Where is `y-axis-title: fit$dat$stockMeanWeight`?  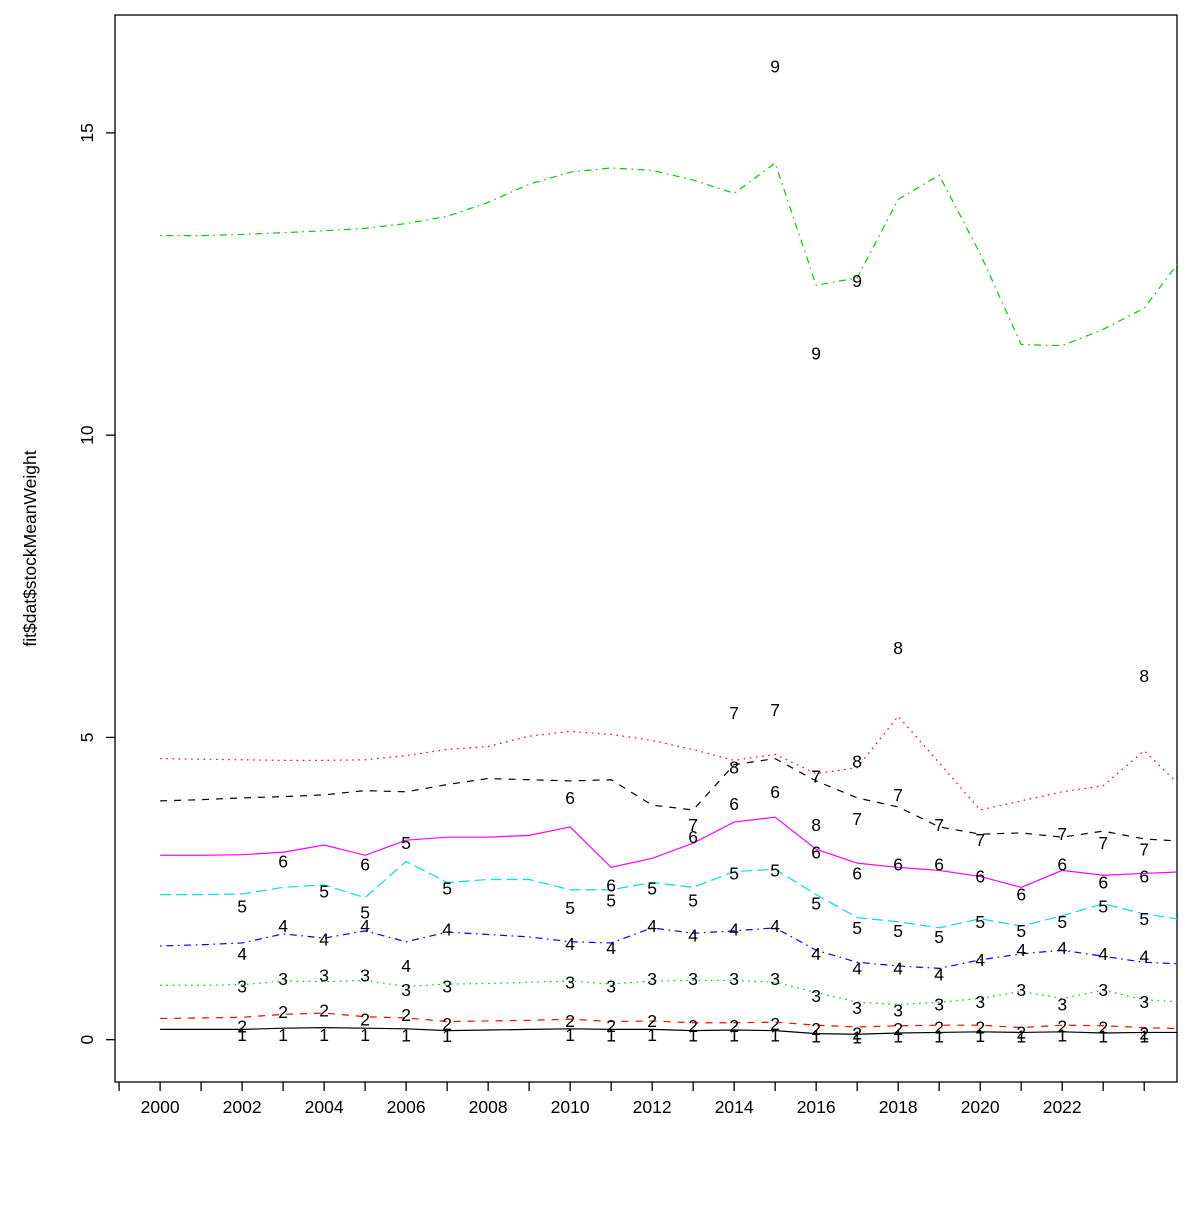
y-axis-title: fit$dat$stockMeanWeight is located at coordinates (30, 548).